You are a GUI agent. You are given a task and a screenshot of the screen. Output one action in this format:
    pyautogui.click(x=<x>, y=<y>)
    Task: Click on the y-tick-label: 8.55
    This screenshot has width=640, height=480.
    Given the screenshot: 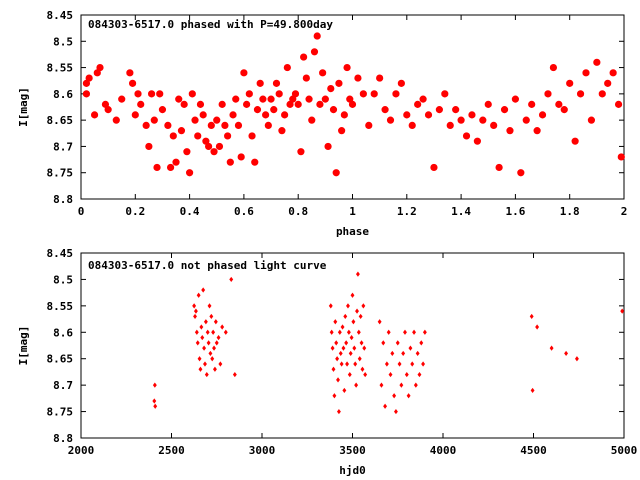 What is the action you would take?
    pyautogui.click(x=60, y=68)
    